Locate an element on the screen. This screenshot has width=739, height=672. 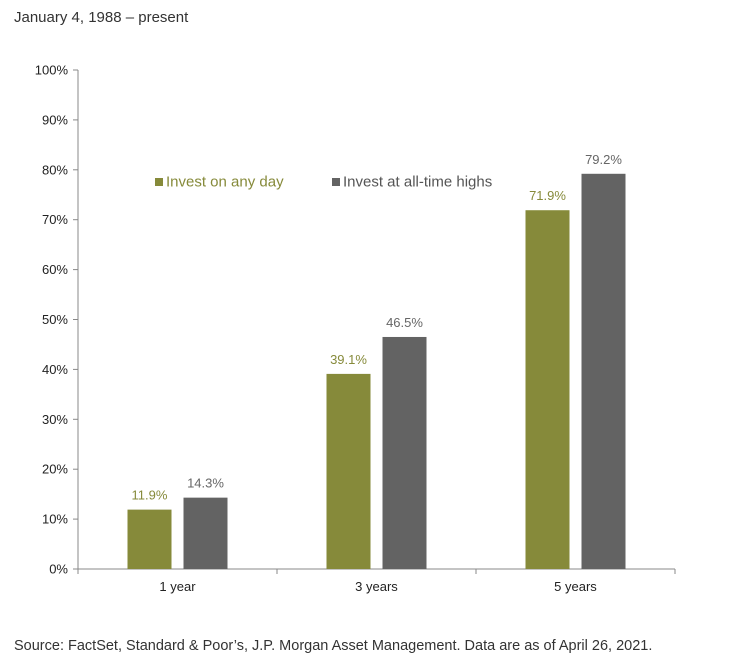
bar-data-label: 14.3% is located at coordinates (205, 483).